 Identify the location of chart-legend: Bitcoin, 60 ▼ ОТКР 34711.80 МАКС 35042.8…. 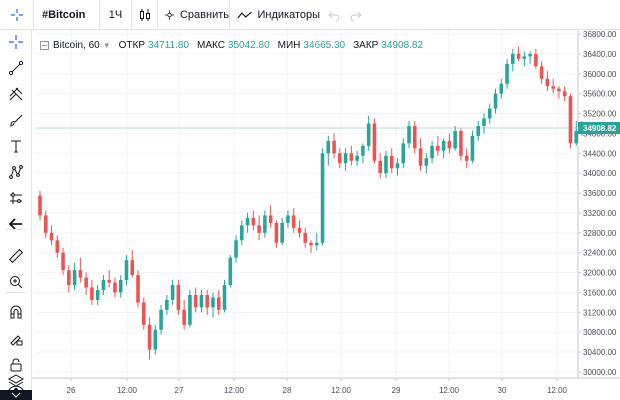
(231, 45).